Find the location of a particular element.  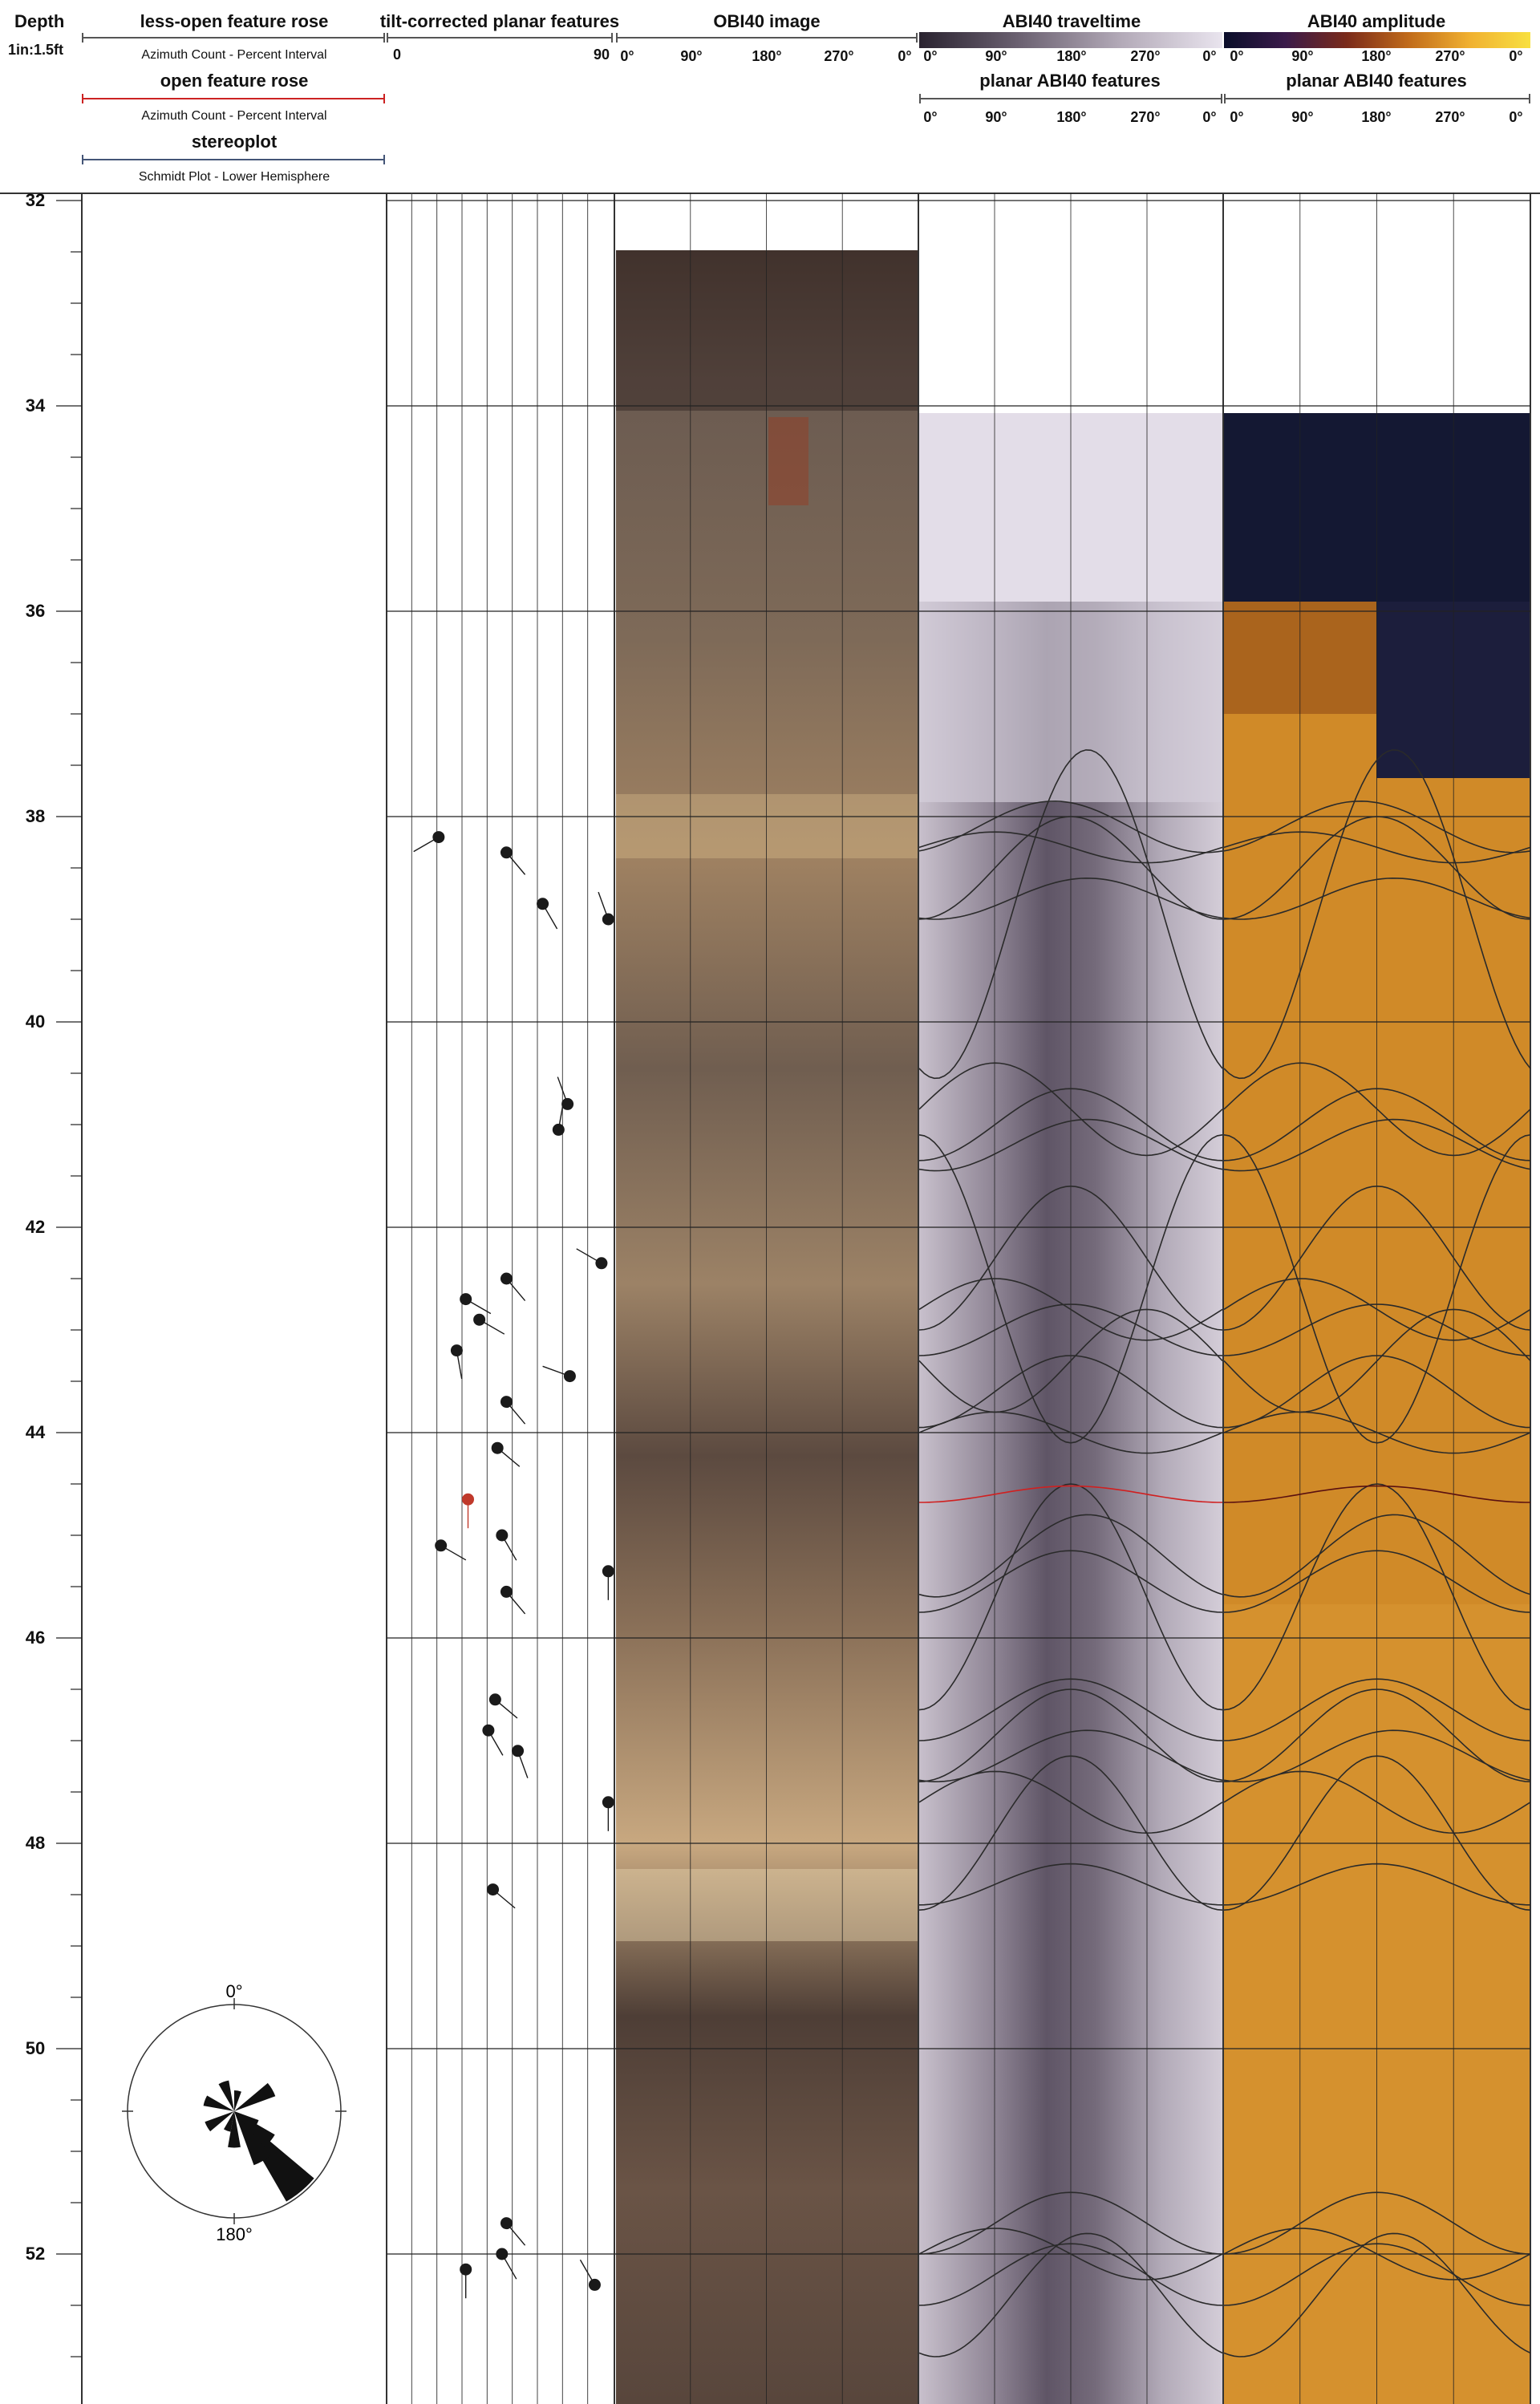

amp-planar-tick-180: 180° is located at coordinates (1376, 117).